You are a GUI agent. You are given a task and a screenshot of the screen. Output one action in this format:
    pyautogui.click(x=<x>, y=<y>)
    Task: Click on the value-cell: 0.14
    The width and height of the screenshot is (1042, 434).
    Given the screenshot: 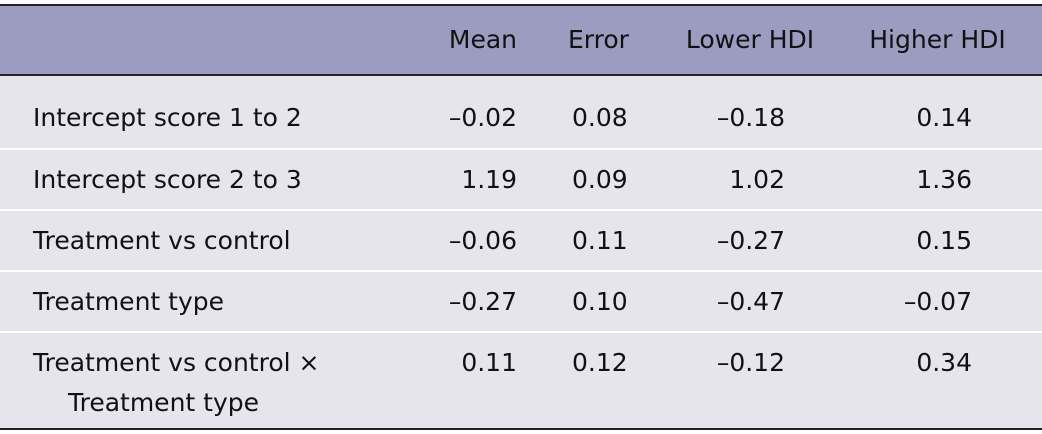 What is the action you would take?
    pyautogui.click(x=944, y=117)
    